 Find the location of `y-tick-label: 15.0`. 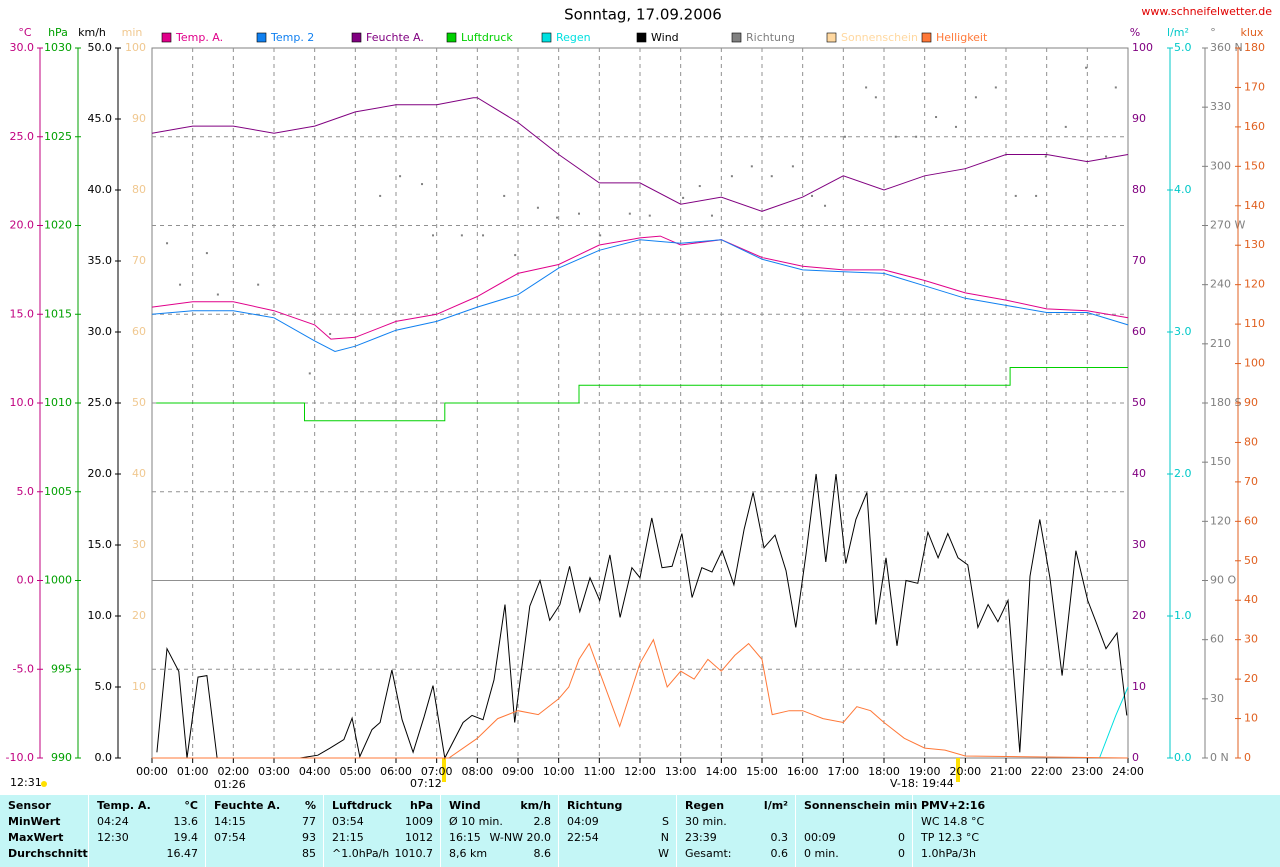

y-tick-label: 15.0 is located at coordinates (100, 544).